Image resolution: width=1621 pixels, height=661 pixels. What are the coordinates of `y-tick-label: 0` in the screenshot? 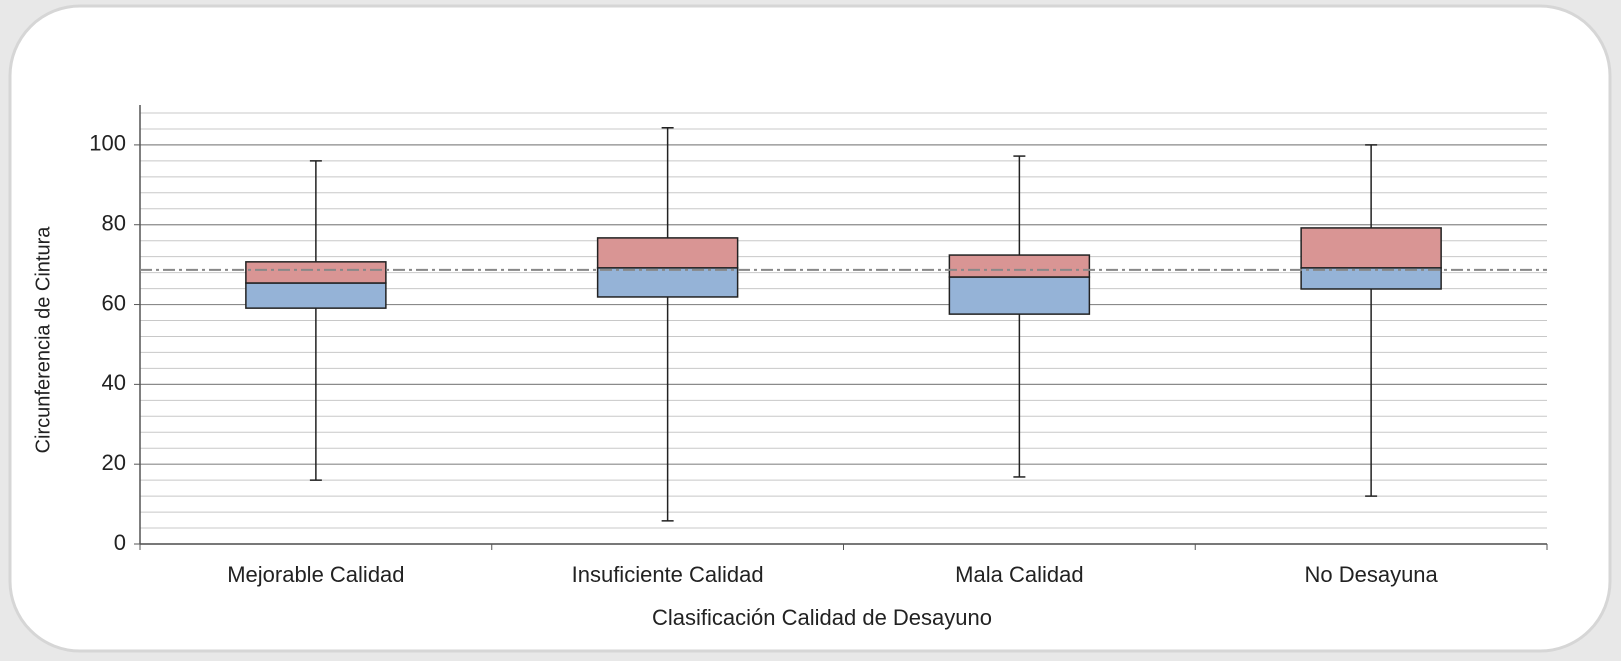 It's located at (120, 542).